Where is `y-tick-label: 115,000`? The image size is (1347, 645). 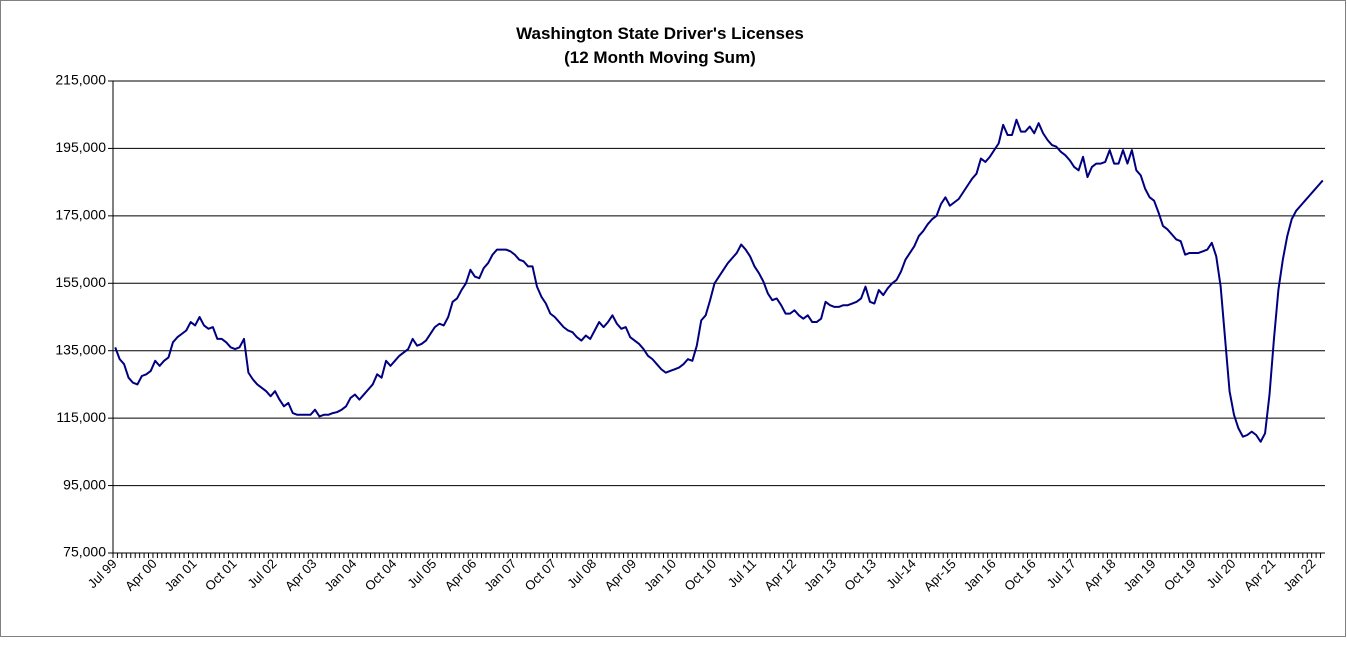 y-tick-label: 115,000 is located at coordinates (81, 417).